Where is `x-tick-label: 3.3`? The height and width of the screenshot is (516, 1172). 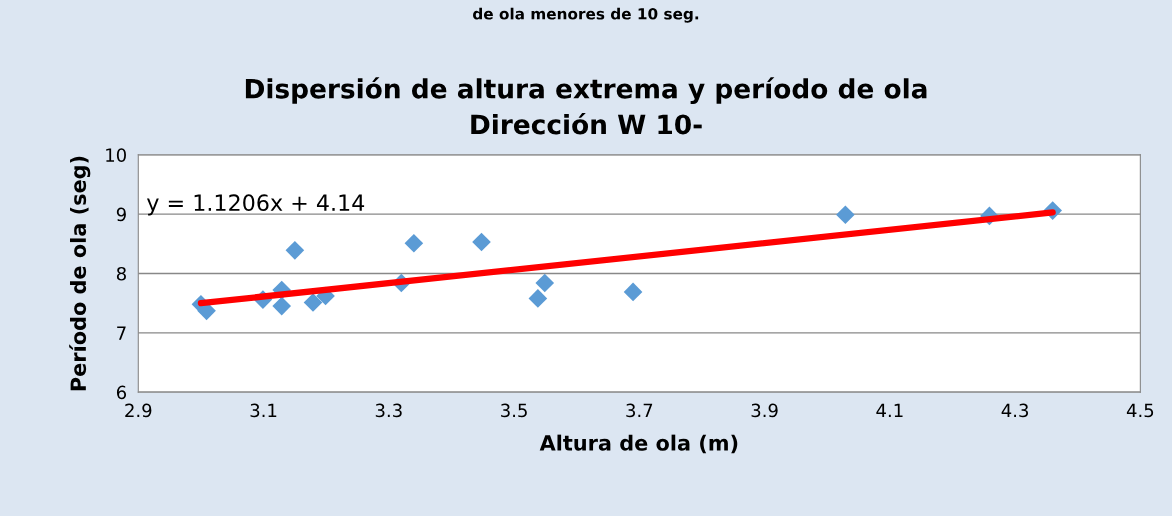
x-tick-label: 3.3 is located at coordinates (388, 410).